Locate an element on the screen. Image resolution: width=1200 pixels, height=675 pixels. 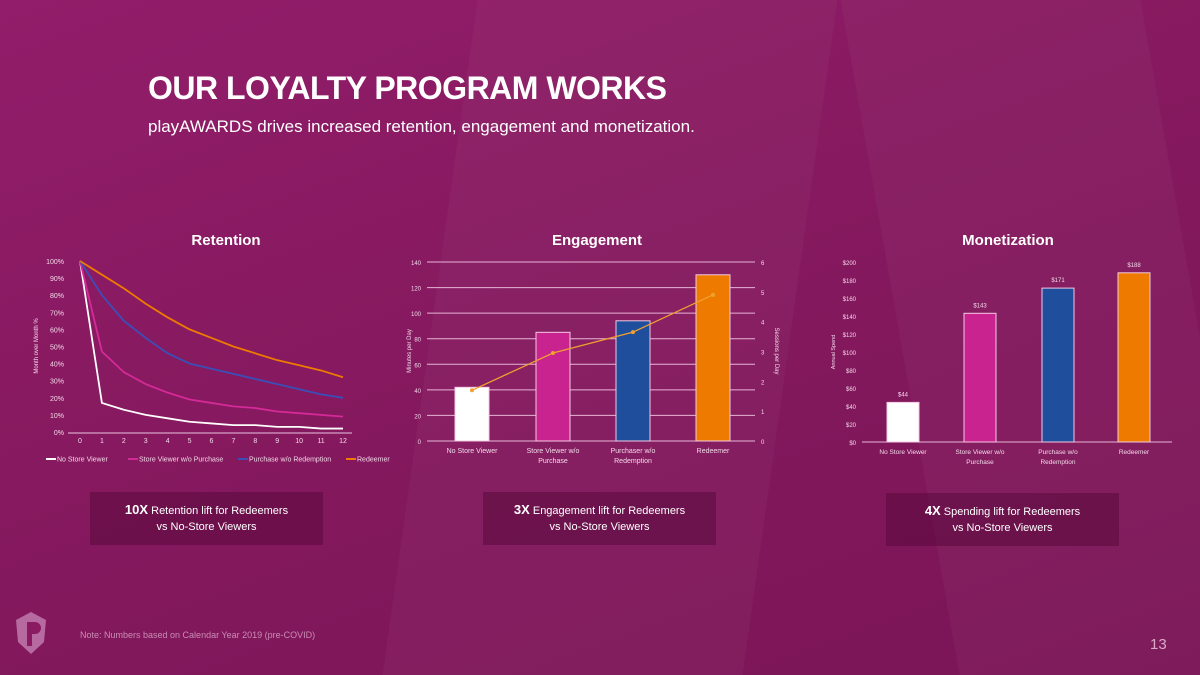
legend-label: Purchase w/o Redemption is located at coordinates (290, 460).